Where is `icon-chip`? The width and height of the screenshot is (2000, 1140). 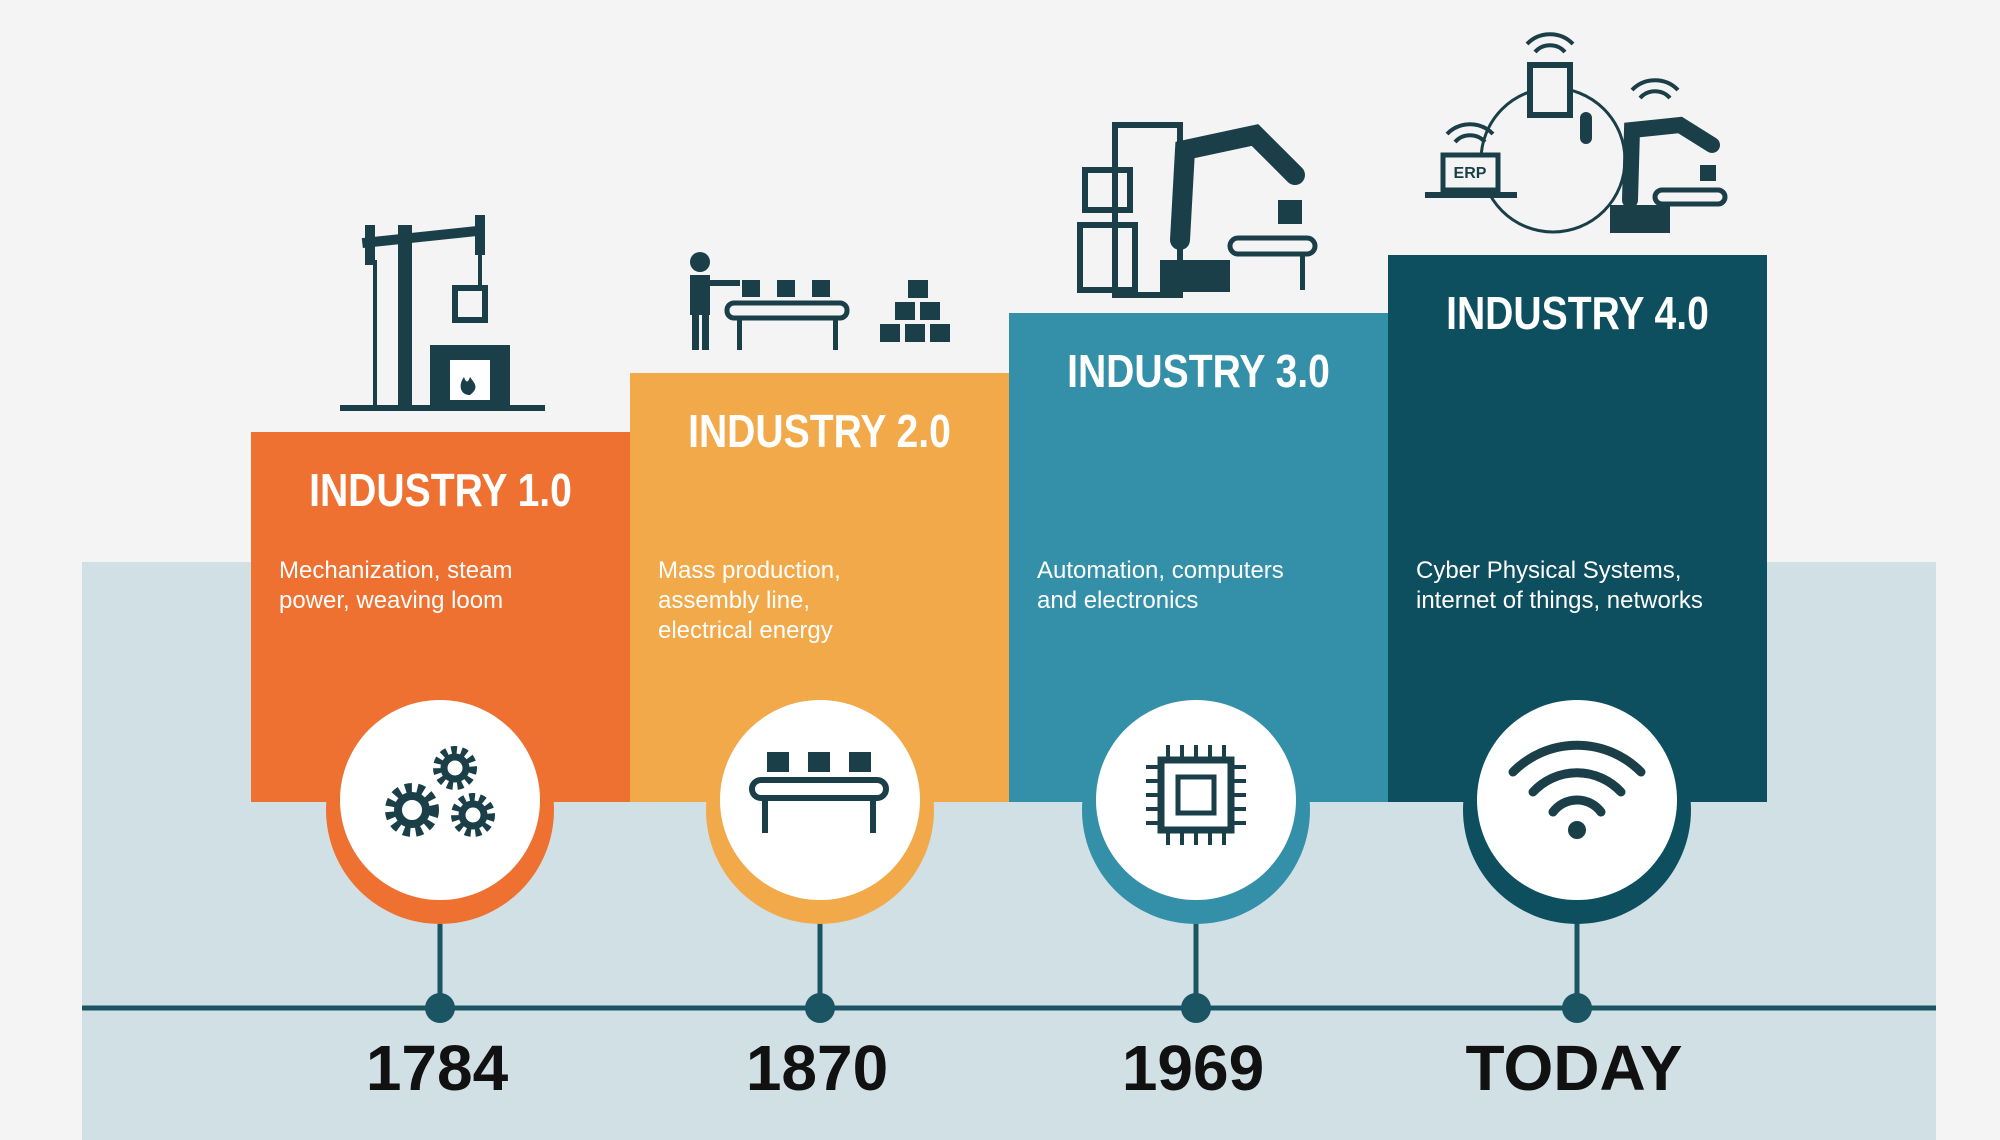
icon-chip is located at coordinates (1196, 795).